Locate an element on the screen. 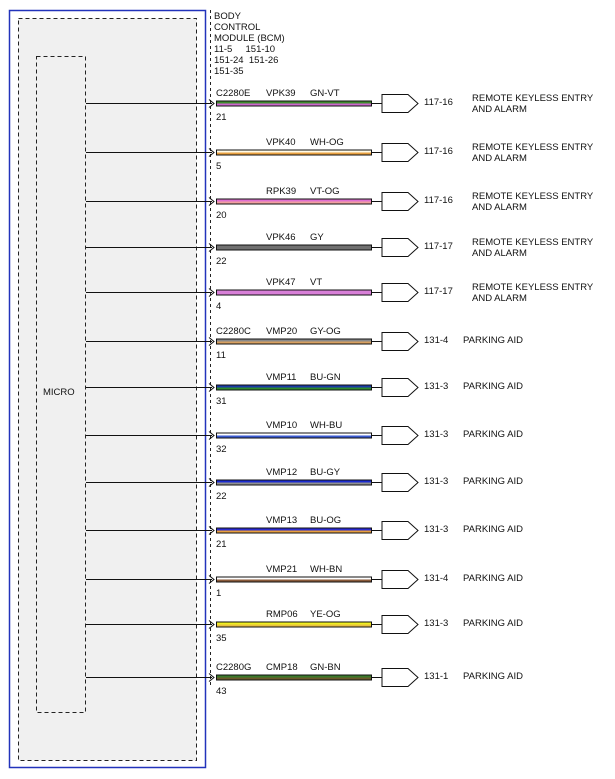 This screenshot has height=779, width=615. module-title-line: MODULE (BCM) is located at coordinates (249, 38).